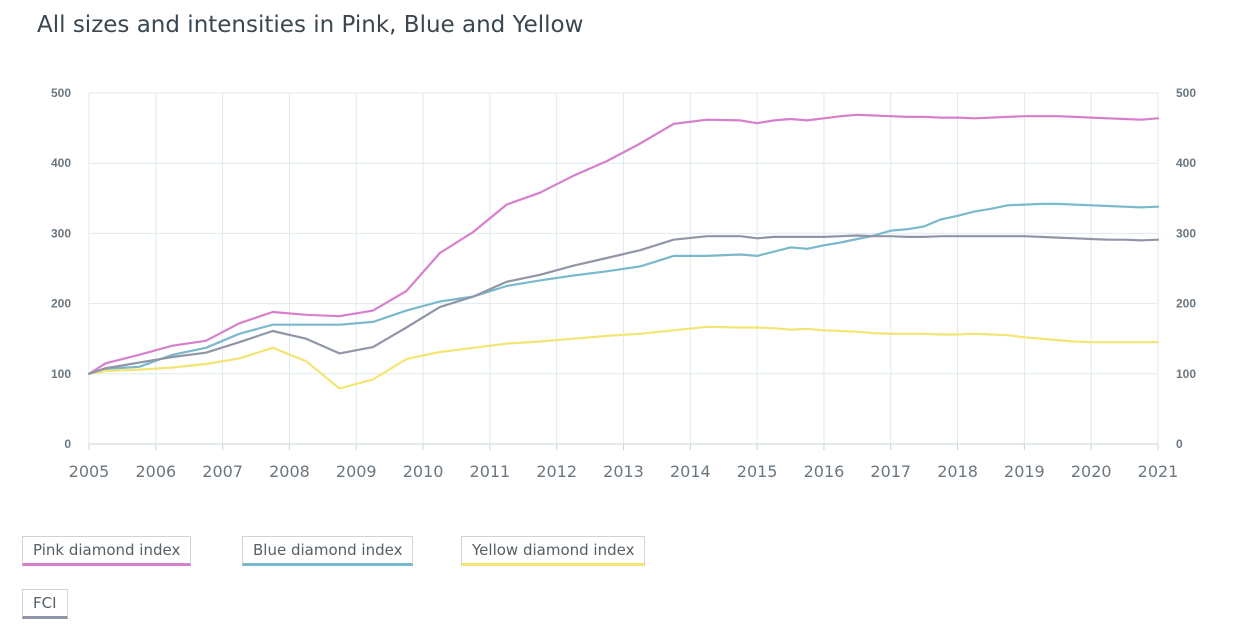 This screenshot has width=1251, height=635. I want to click on x-tick-label: 2020, so click(1091, 471).